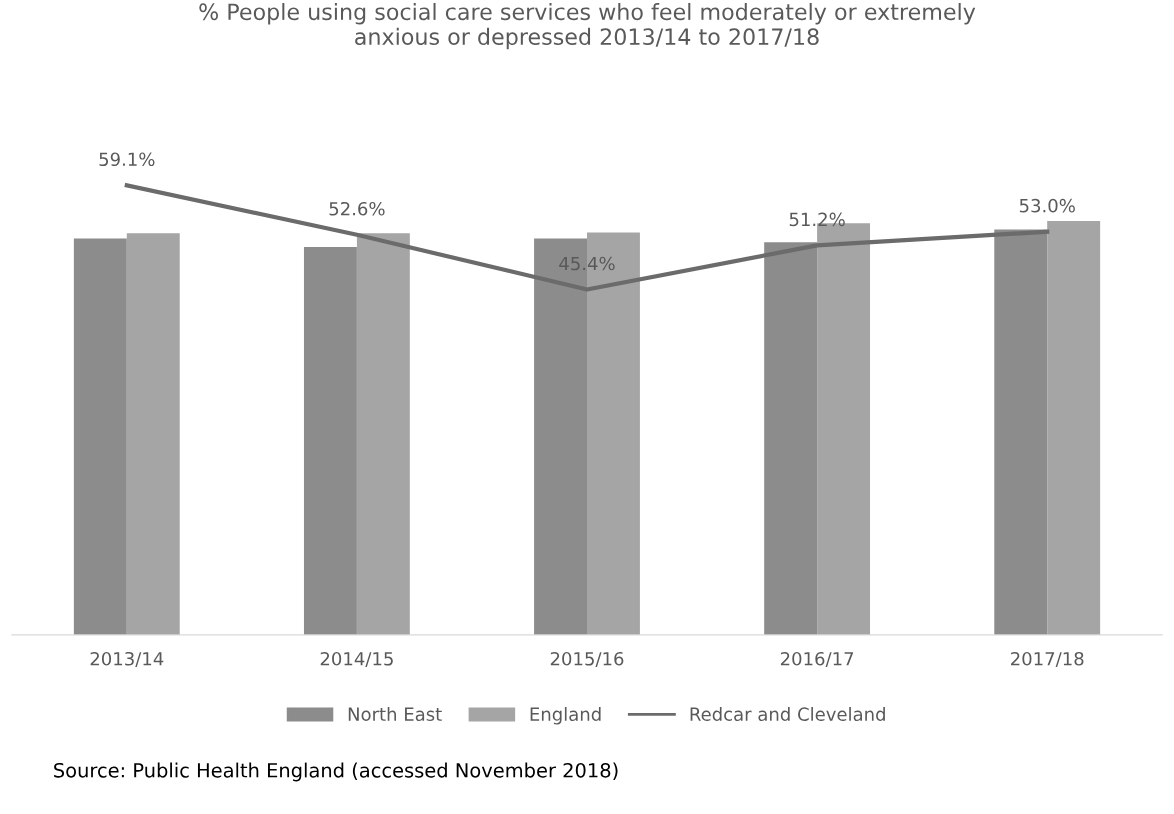 This screenshot has width=1174, height=814. What do you see at coordinates (127, 659) in the screenshot?
I see `x-tick-label: 2013/14` at bounding box center [127, 659].